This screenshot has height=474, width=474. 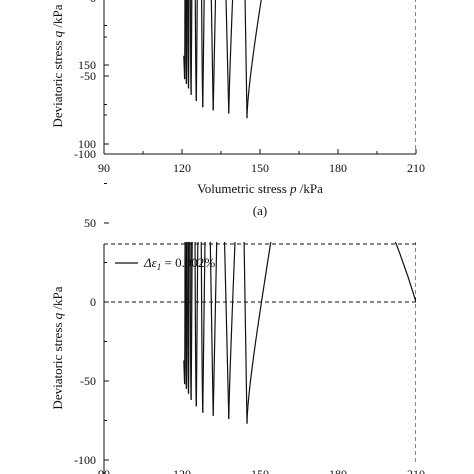 I want to click on legend-subscript: 1, so click(x=159, y=267).